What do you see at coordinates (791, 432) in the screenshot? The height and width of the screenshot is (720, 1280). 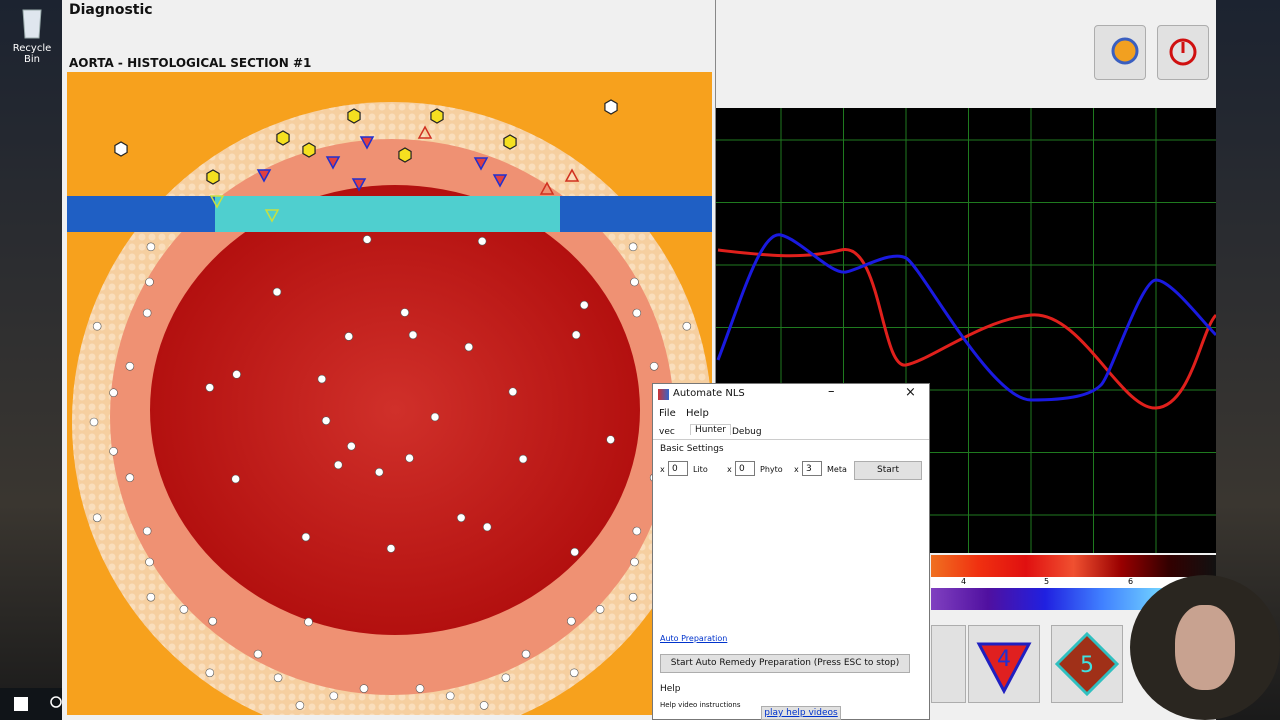 I see `tab-strip: vec Hunter Debug` at bounding box center [791, 432].